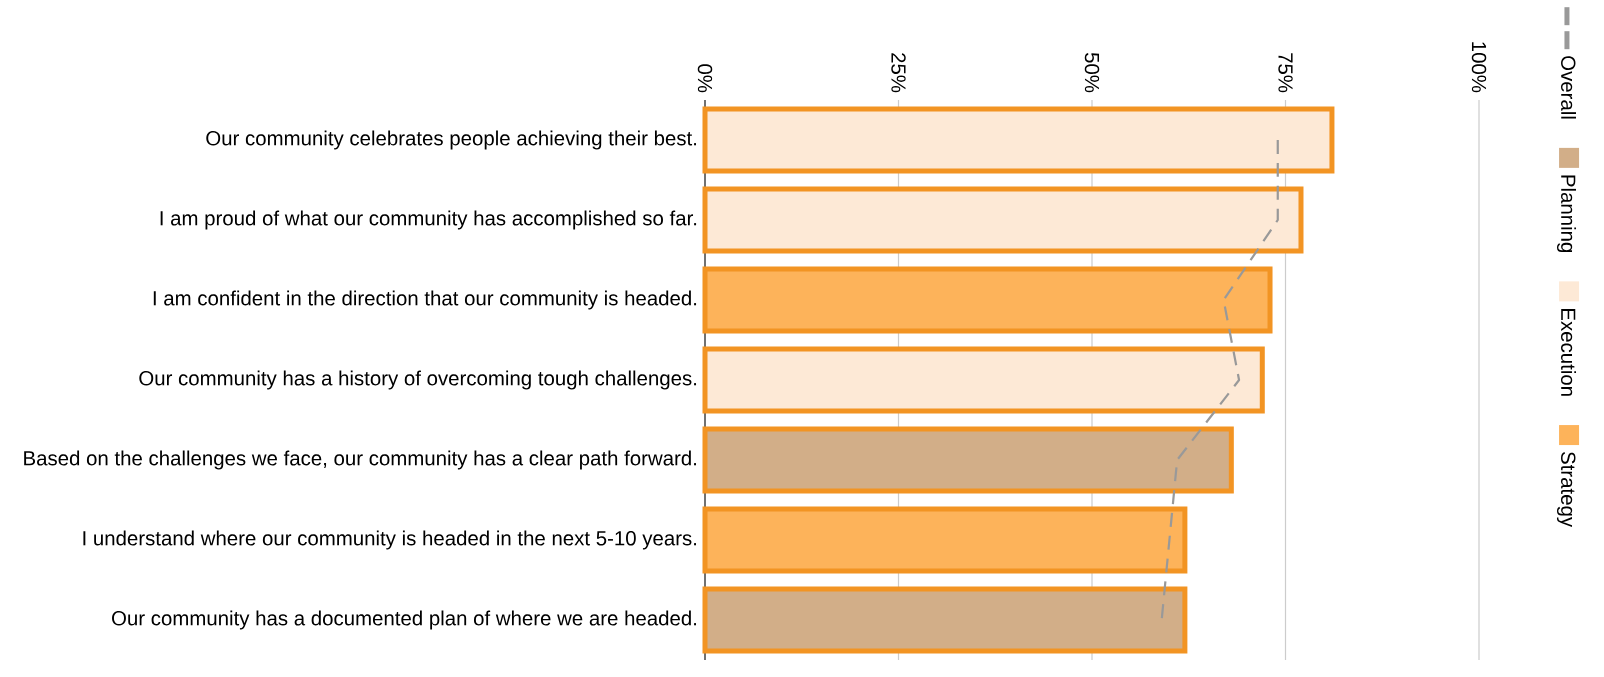 This screenshot has width=1604, height=677. I want to click on legend-label: Strategy, so click(1566, 489).